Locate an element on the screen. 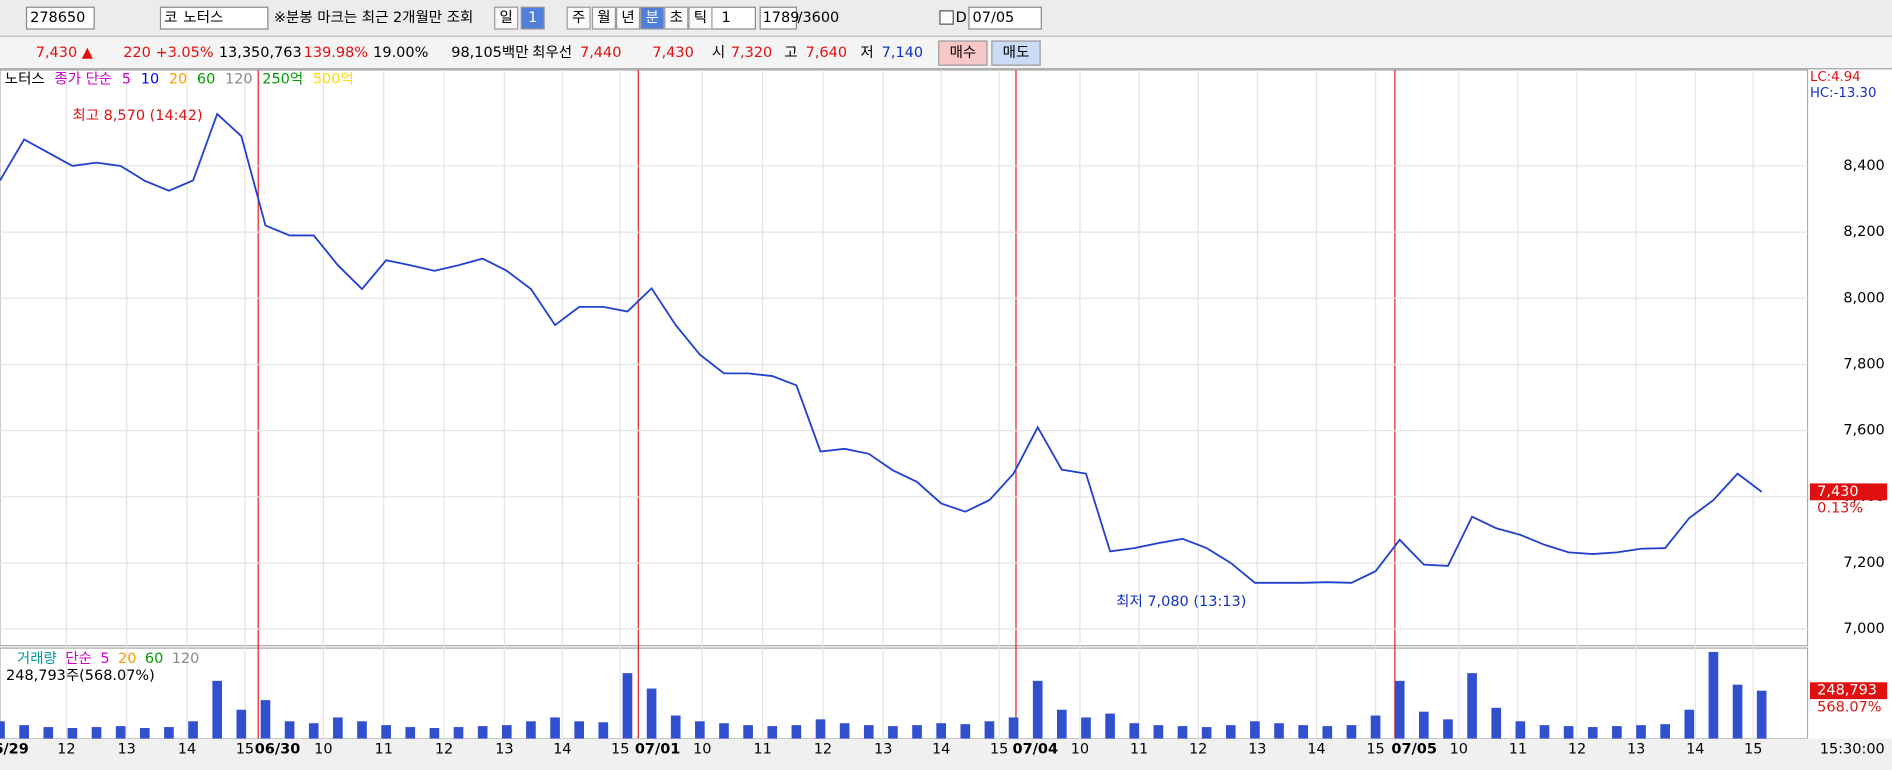  count-input is located at coordinates (778, 18).